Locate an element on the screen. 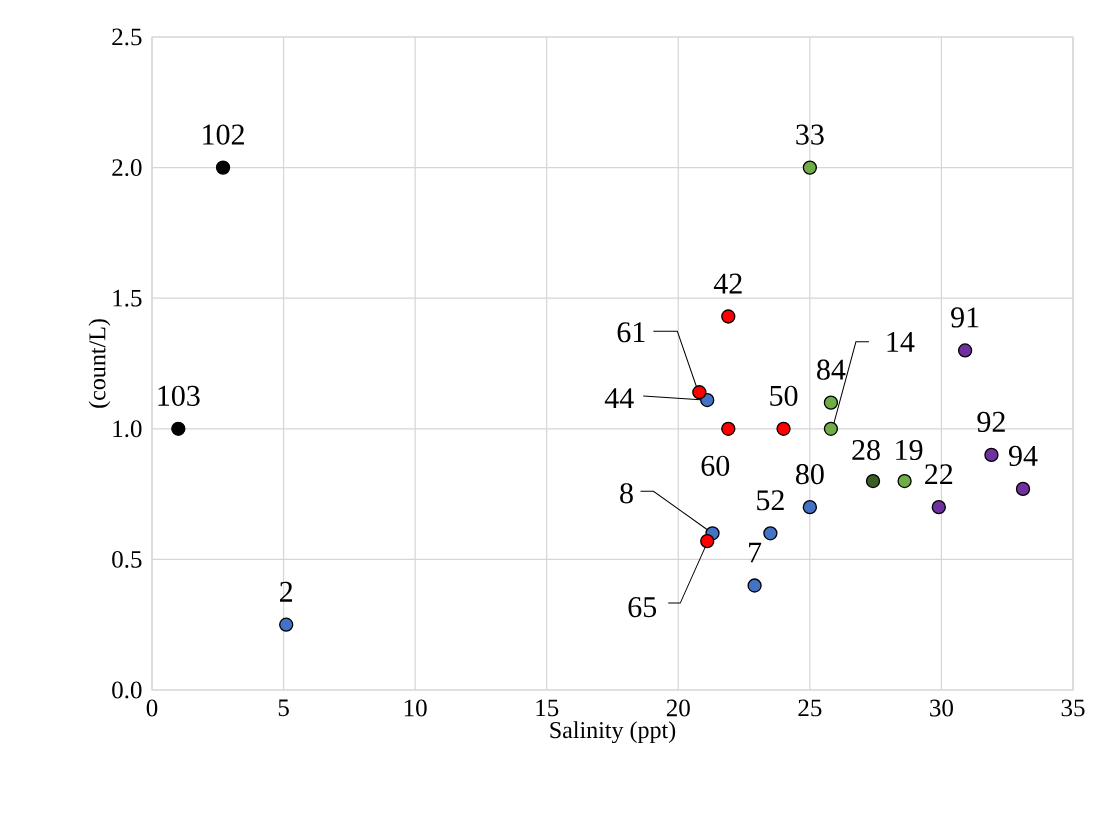  annotation: 14 is located at coordinates (901, 341).